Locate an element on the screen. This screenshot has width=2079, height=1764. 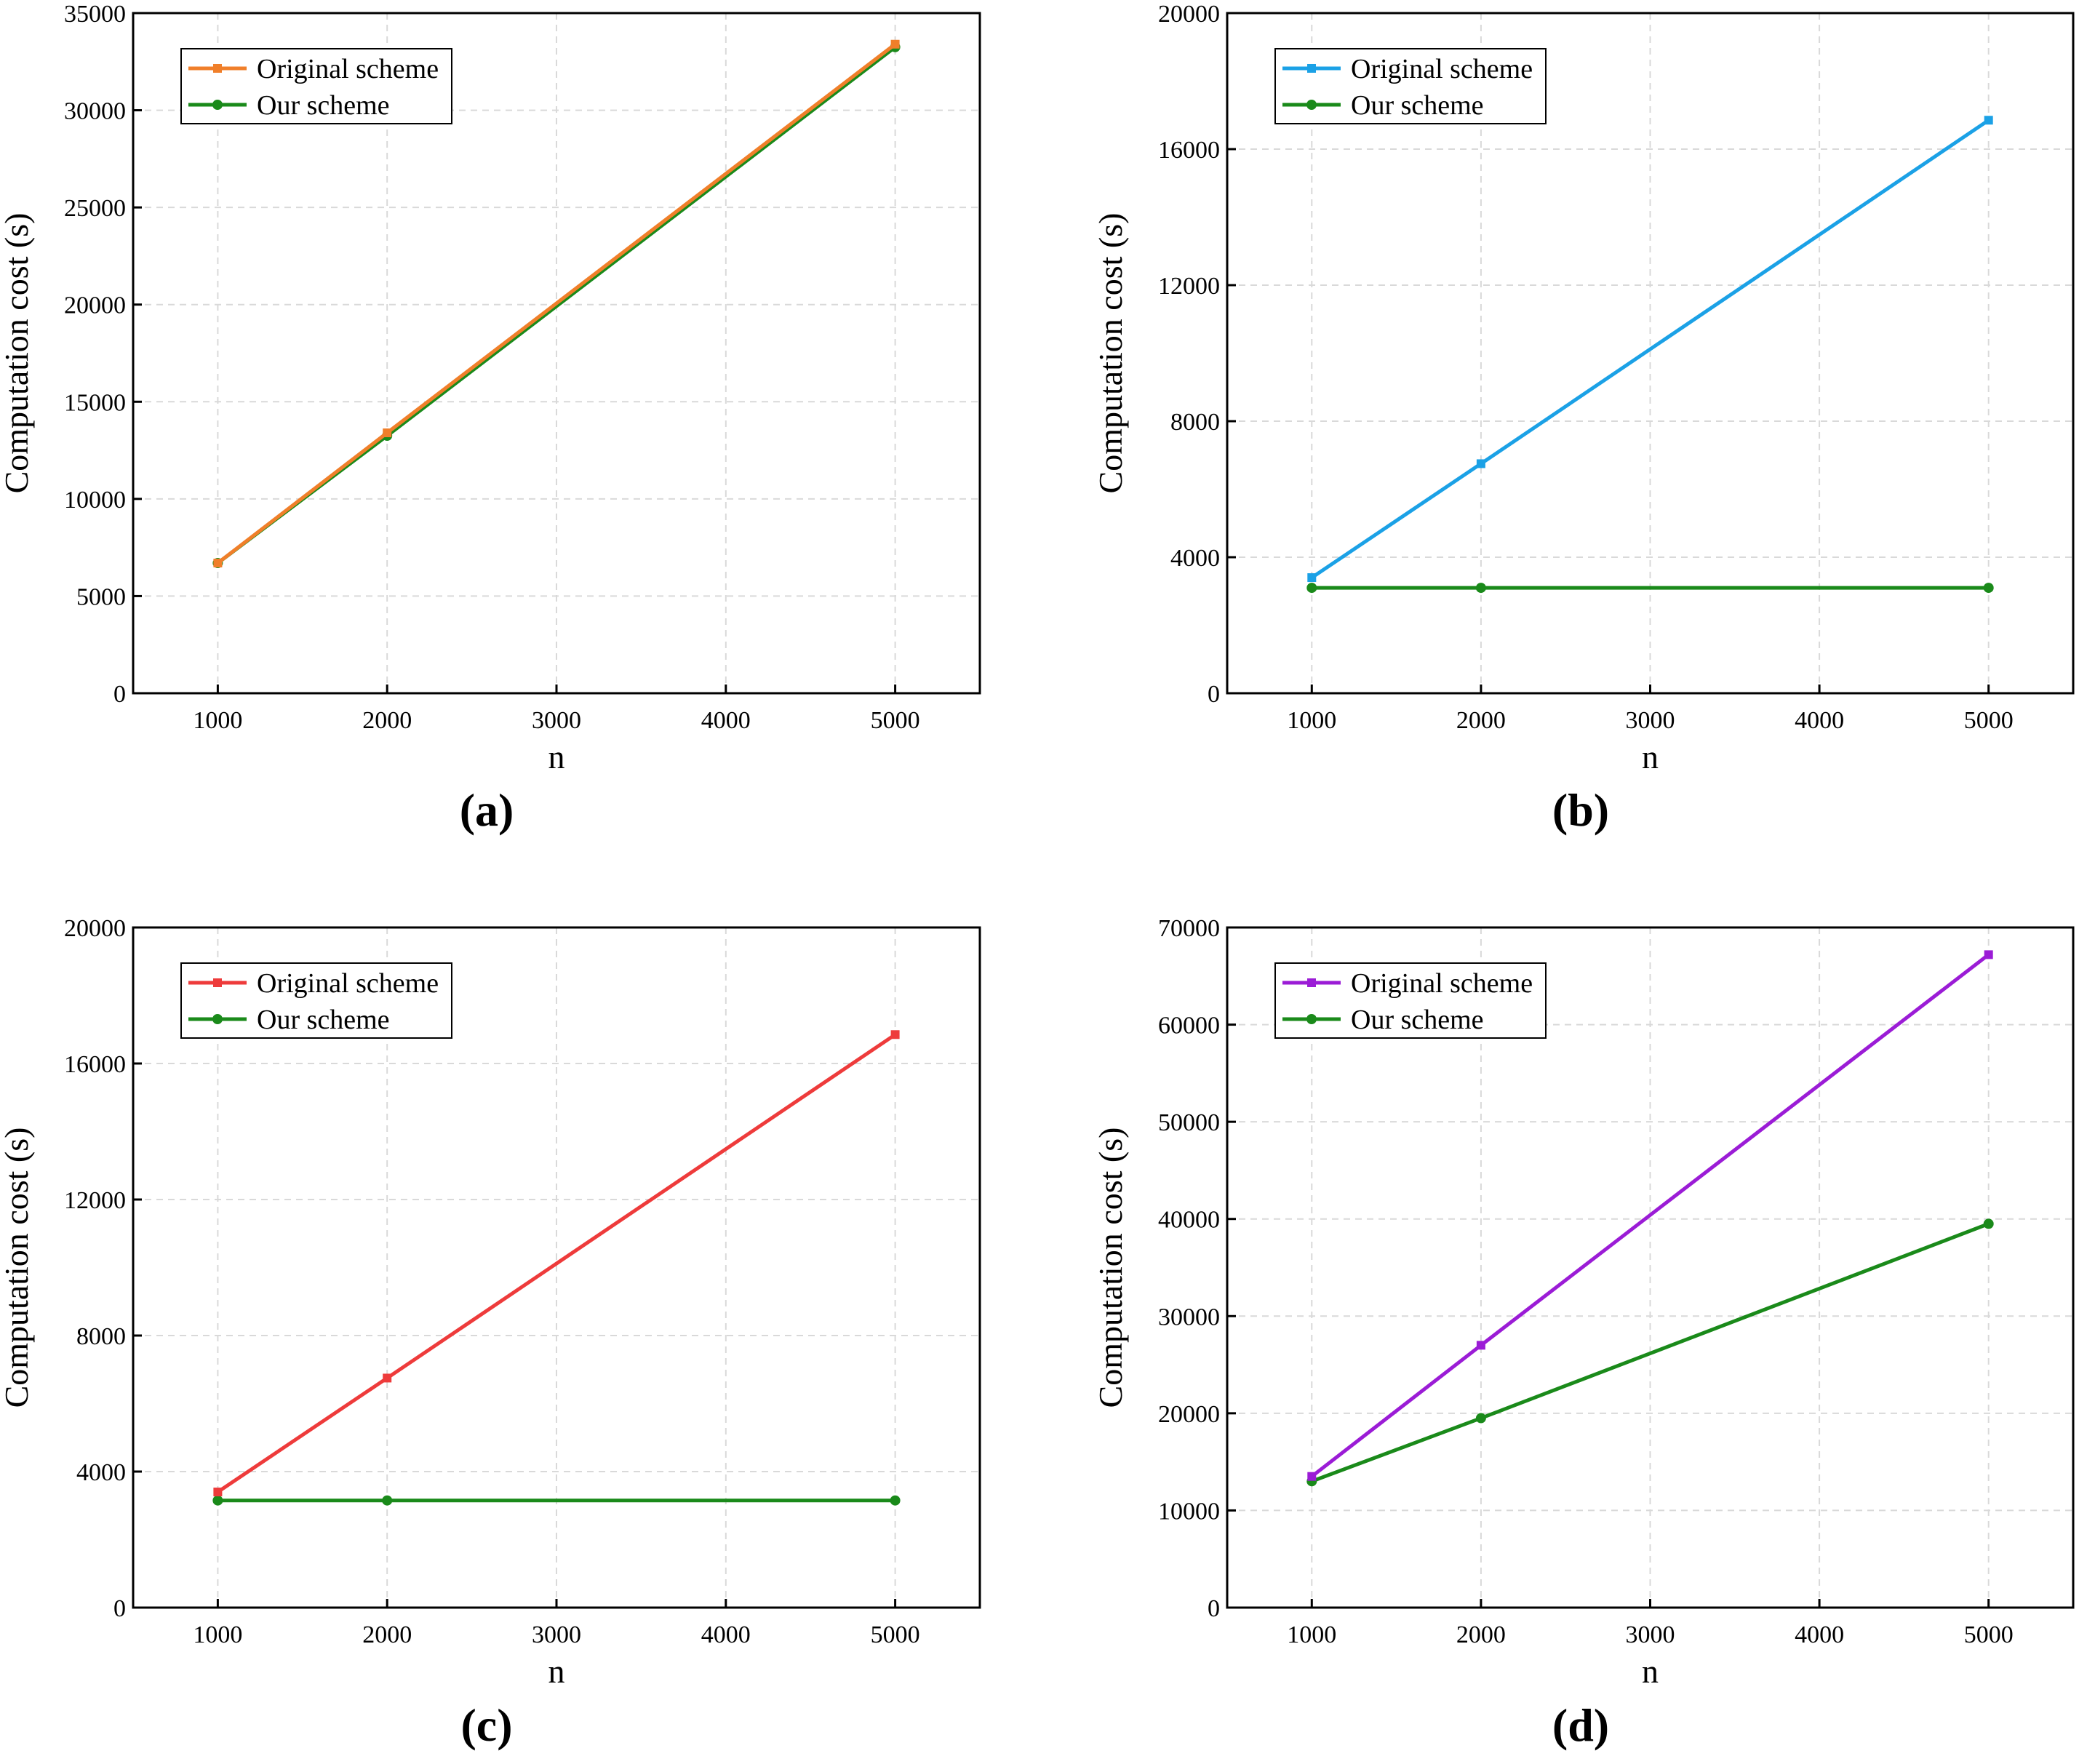
y-tick-label: 25000 is located at coordinates (95, 208).